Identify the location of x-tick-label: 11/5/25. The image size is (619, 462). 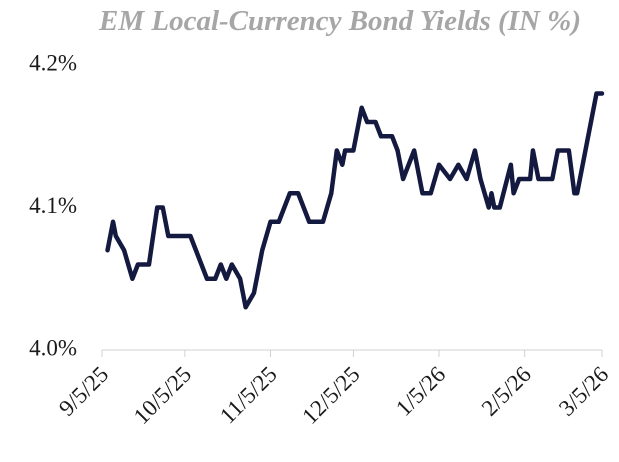
(248, 395).